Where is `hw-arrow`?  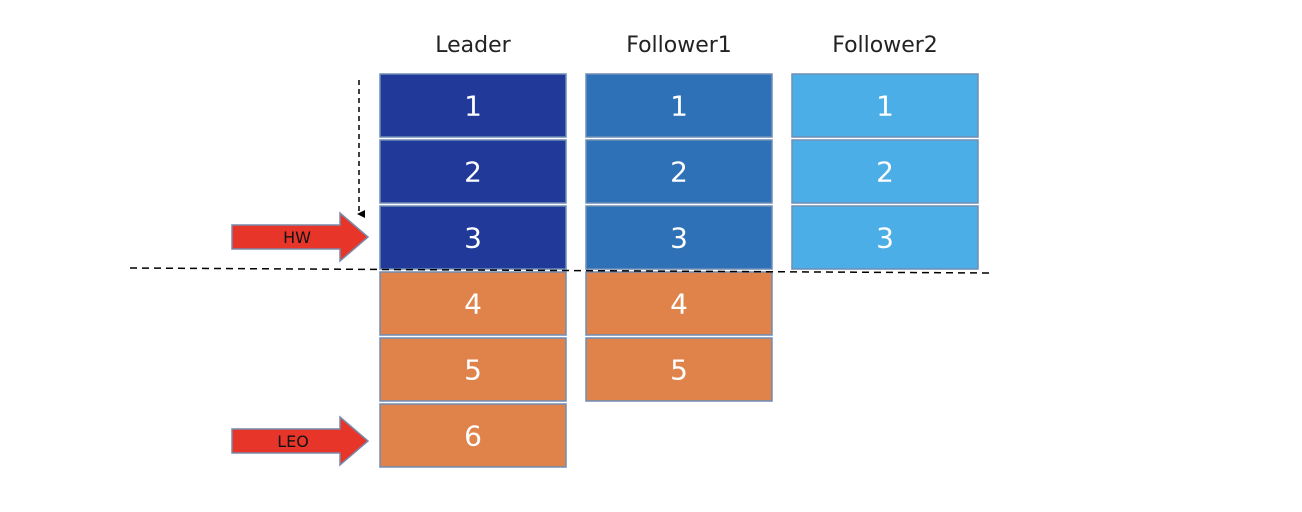 hw-arrow is located at coordinates (300, 237).